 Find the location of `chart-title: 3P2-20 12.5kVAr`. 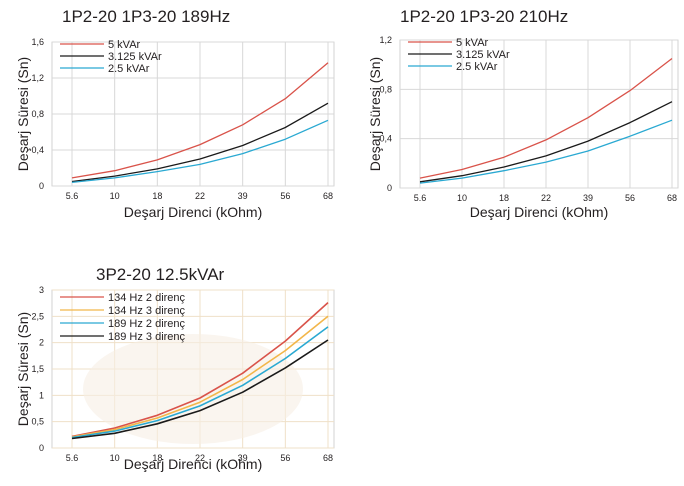

chart-title: 3P2-20 12.5kVAr is located at coordinates (160, 274).